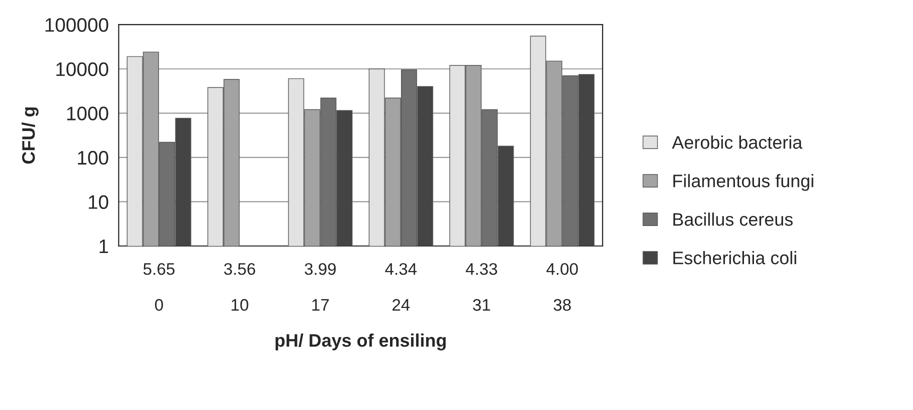  What do you see at coordinates (82, 69) in the screenshot?
I see `y-tick-label: 10000` at bounding box center [82, 69].